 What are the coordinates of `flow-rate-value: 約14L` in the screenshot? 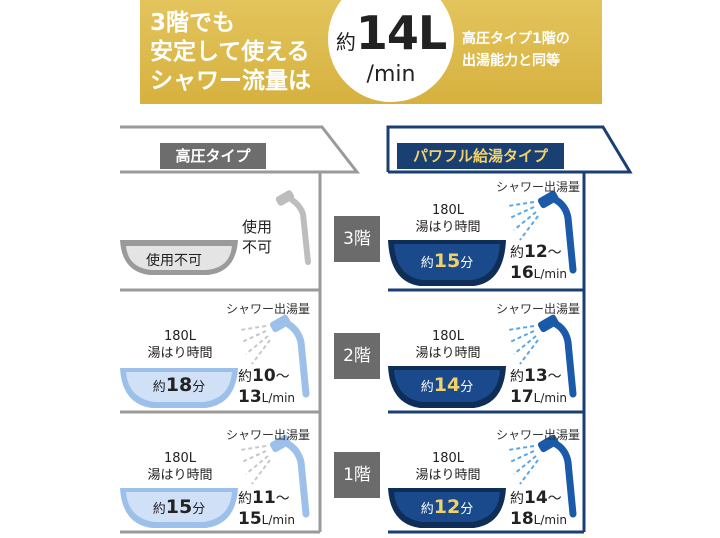 It's located at (391, 33).